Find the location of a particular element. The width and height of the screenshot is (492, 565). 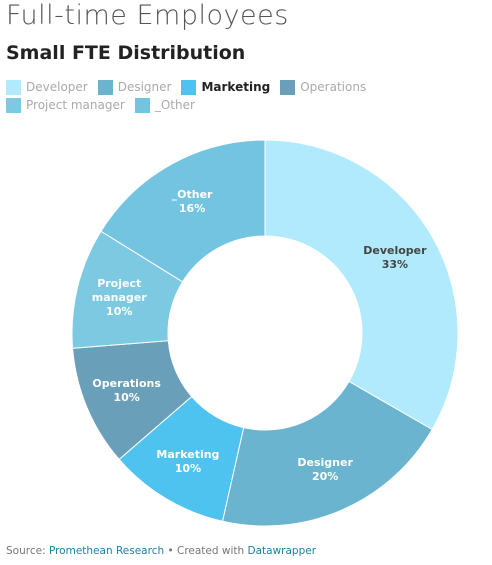

slice-label: Designer 20% is located at coordinates (325, 470).